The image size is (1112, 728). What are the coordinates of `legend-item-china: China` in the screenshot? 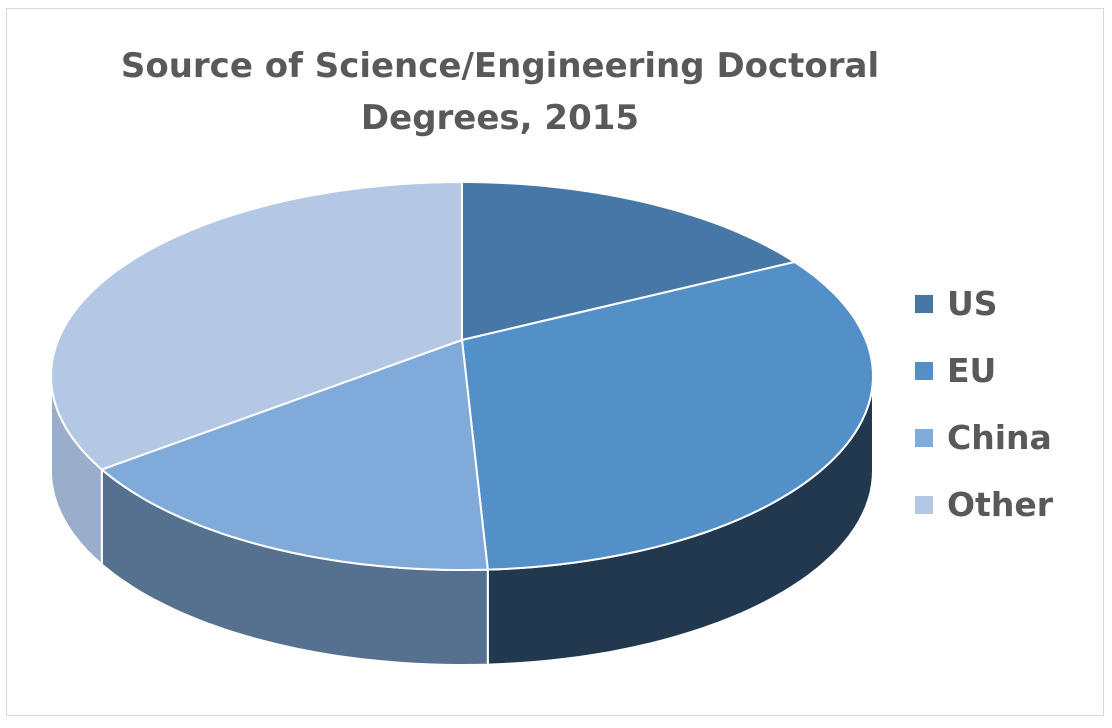 It's located at (984, 437).